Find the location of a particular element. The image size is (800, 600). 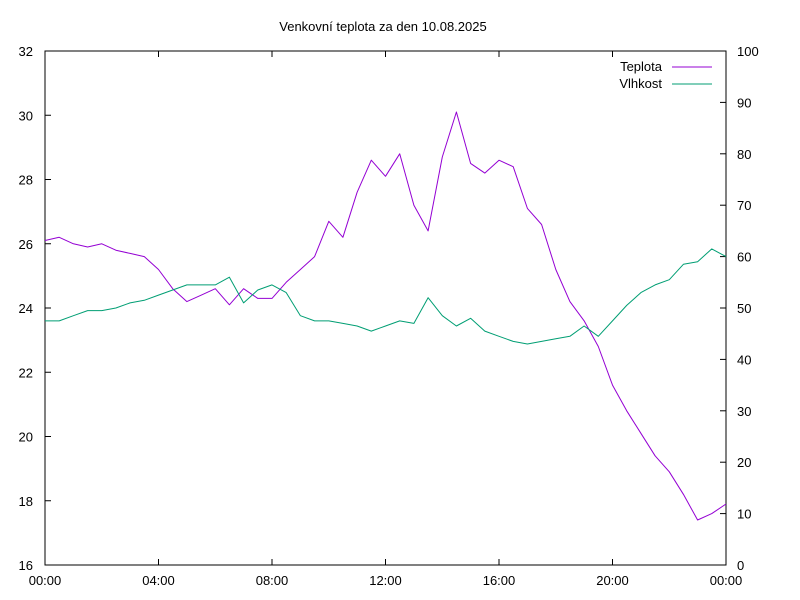

y2-tick-label: 20 is located at coordinates (744, 462).